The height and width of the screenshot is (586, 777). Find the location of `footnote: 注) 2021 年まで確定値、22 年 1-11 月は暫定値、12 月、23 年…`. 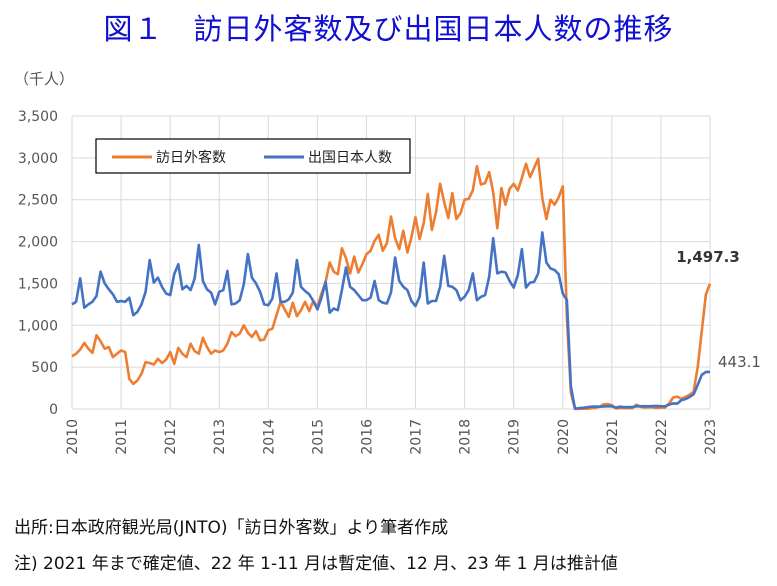

footnote: 注) 2021 年まで確定値、22 年 1-11 月は暫定値、12 月、23 年… is located at coordinates (316, 564).